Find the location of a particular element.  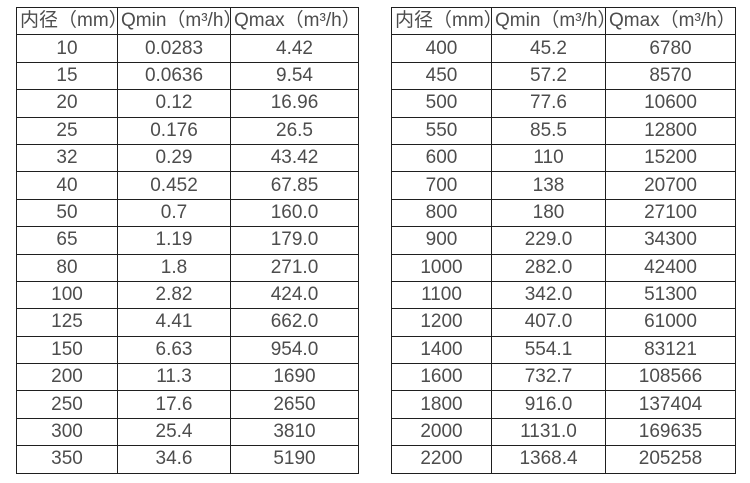

table-cell: 282.0 is located at coordinates (548, 267).